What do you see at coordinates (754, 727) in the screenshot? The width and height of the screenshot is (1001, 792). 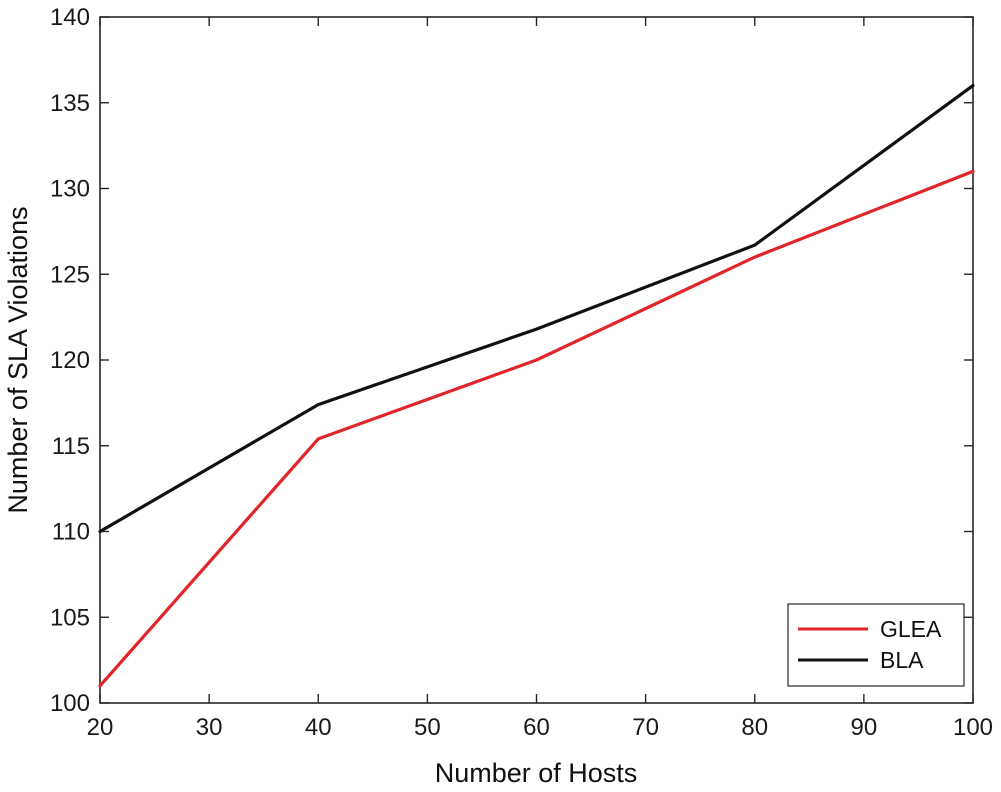 I see `x-tick-label: 80` at bounding box center [754, 727].